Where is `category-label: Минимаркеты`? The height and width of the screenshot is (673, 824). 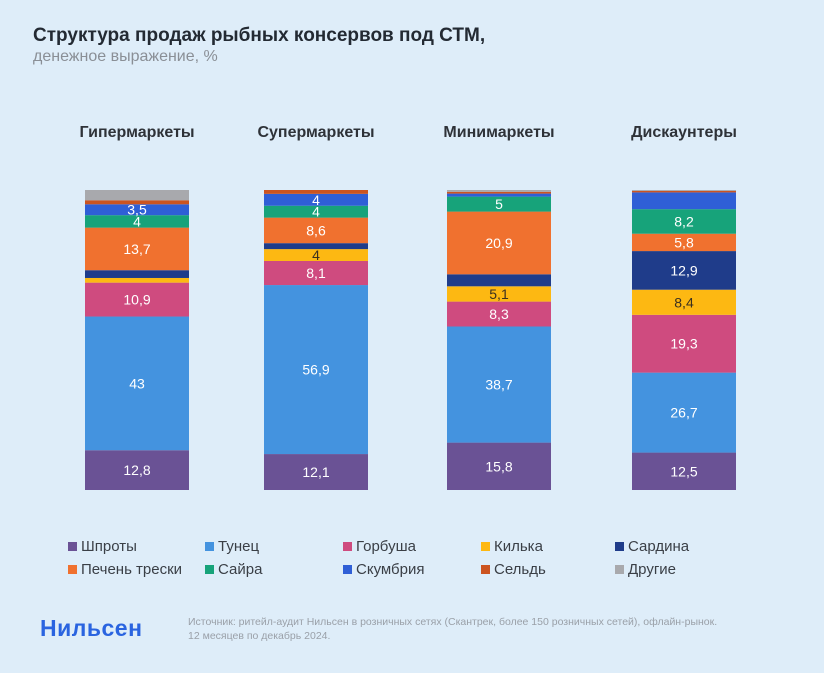 category-label: Минимаркеты is located at coordinates (499, 132).